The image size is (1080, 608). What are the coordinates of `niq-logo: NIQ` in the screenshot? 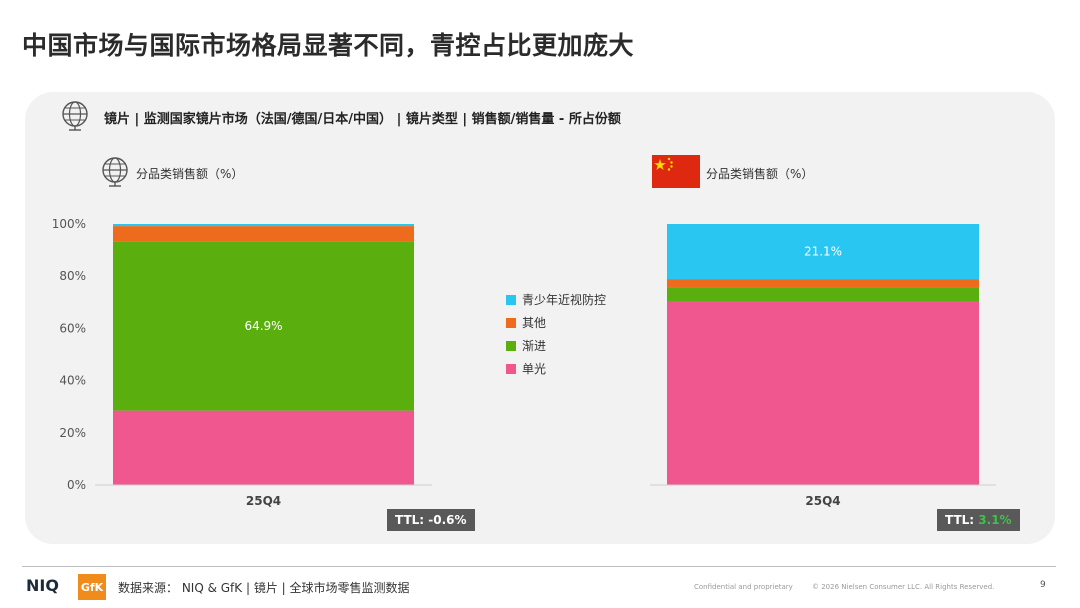 It's located at (42, 585).